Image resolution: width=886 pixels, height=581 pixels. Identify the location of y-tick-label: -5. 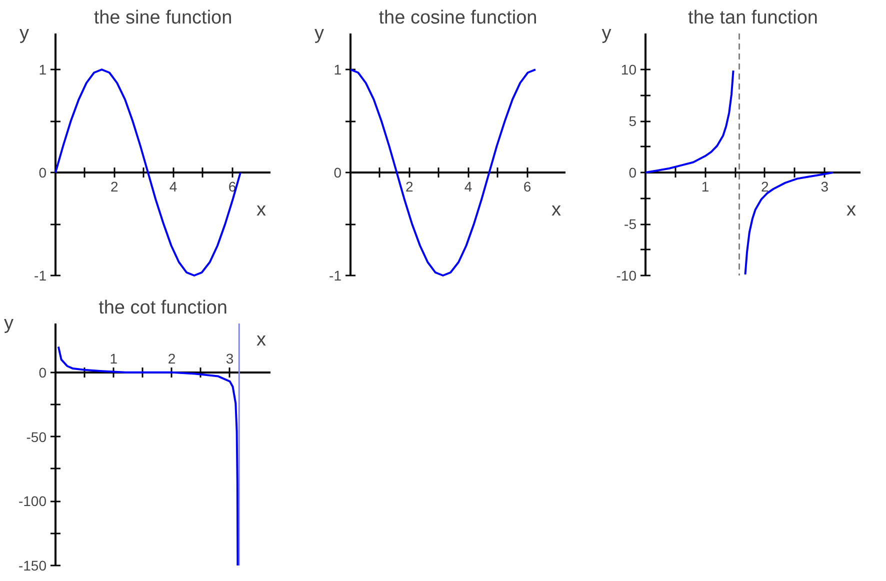
(630, 224).